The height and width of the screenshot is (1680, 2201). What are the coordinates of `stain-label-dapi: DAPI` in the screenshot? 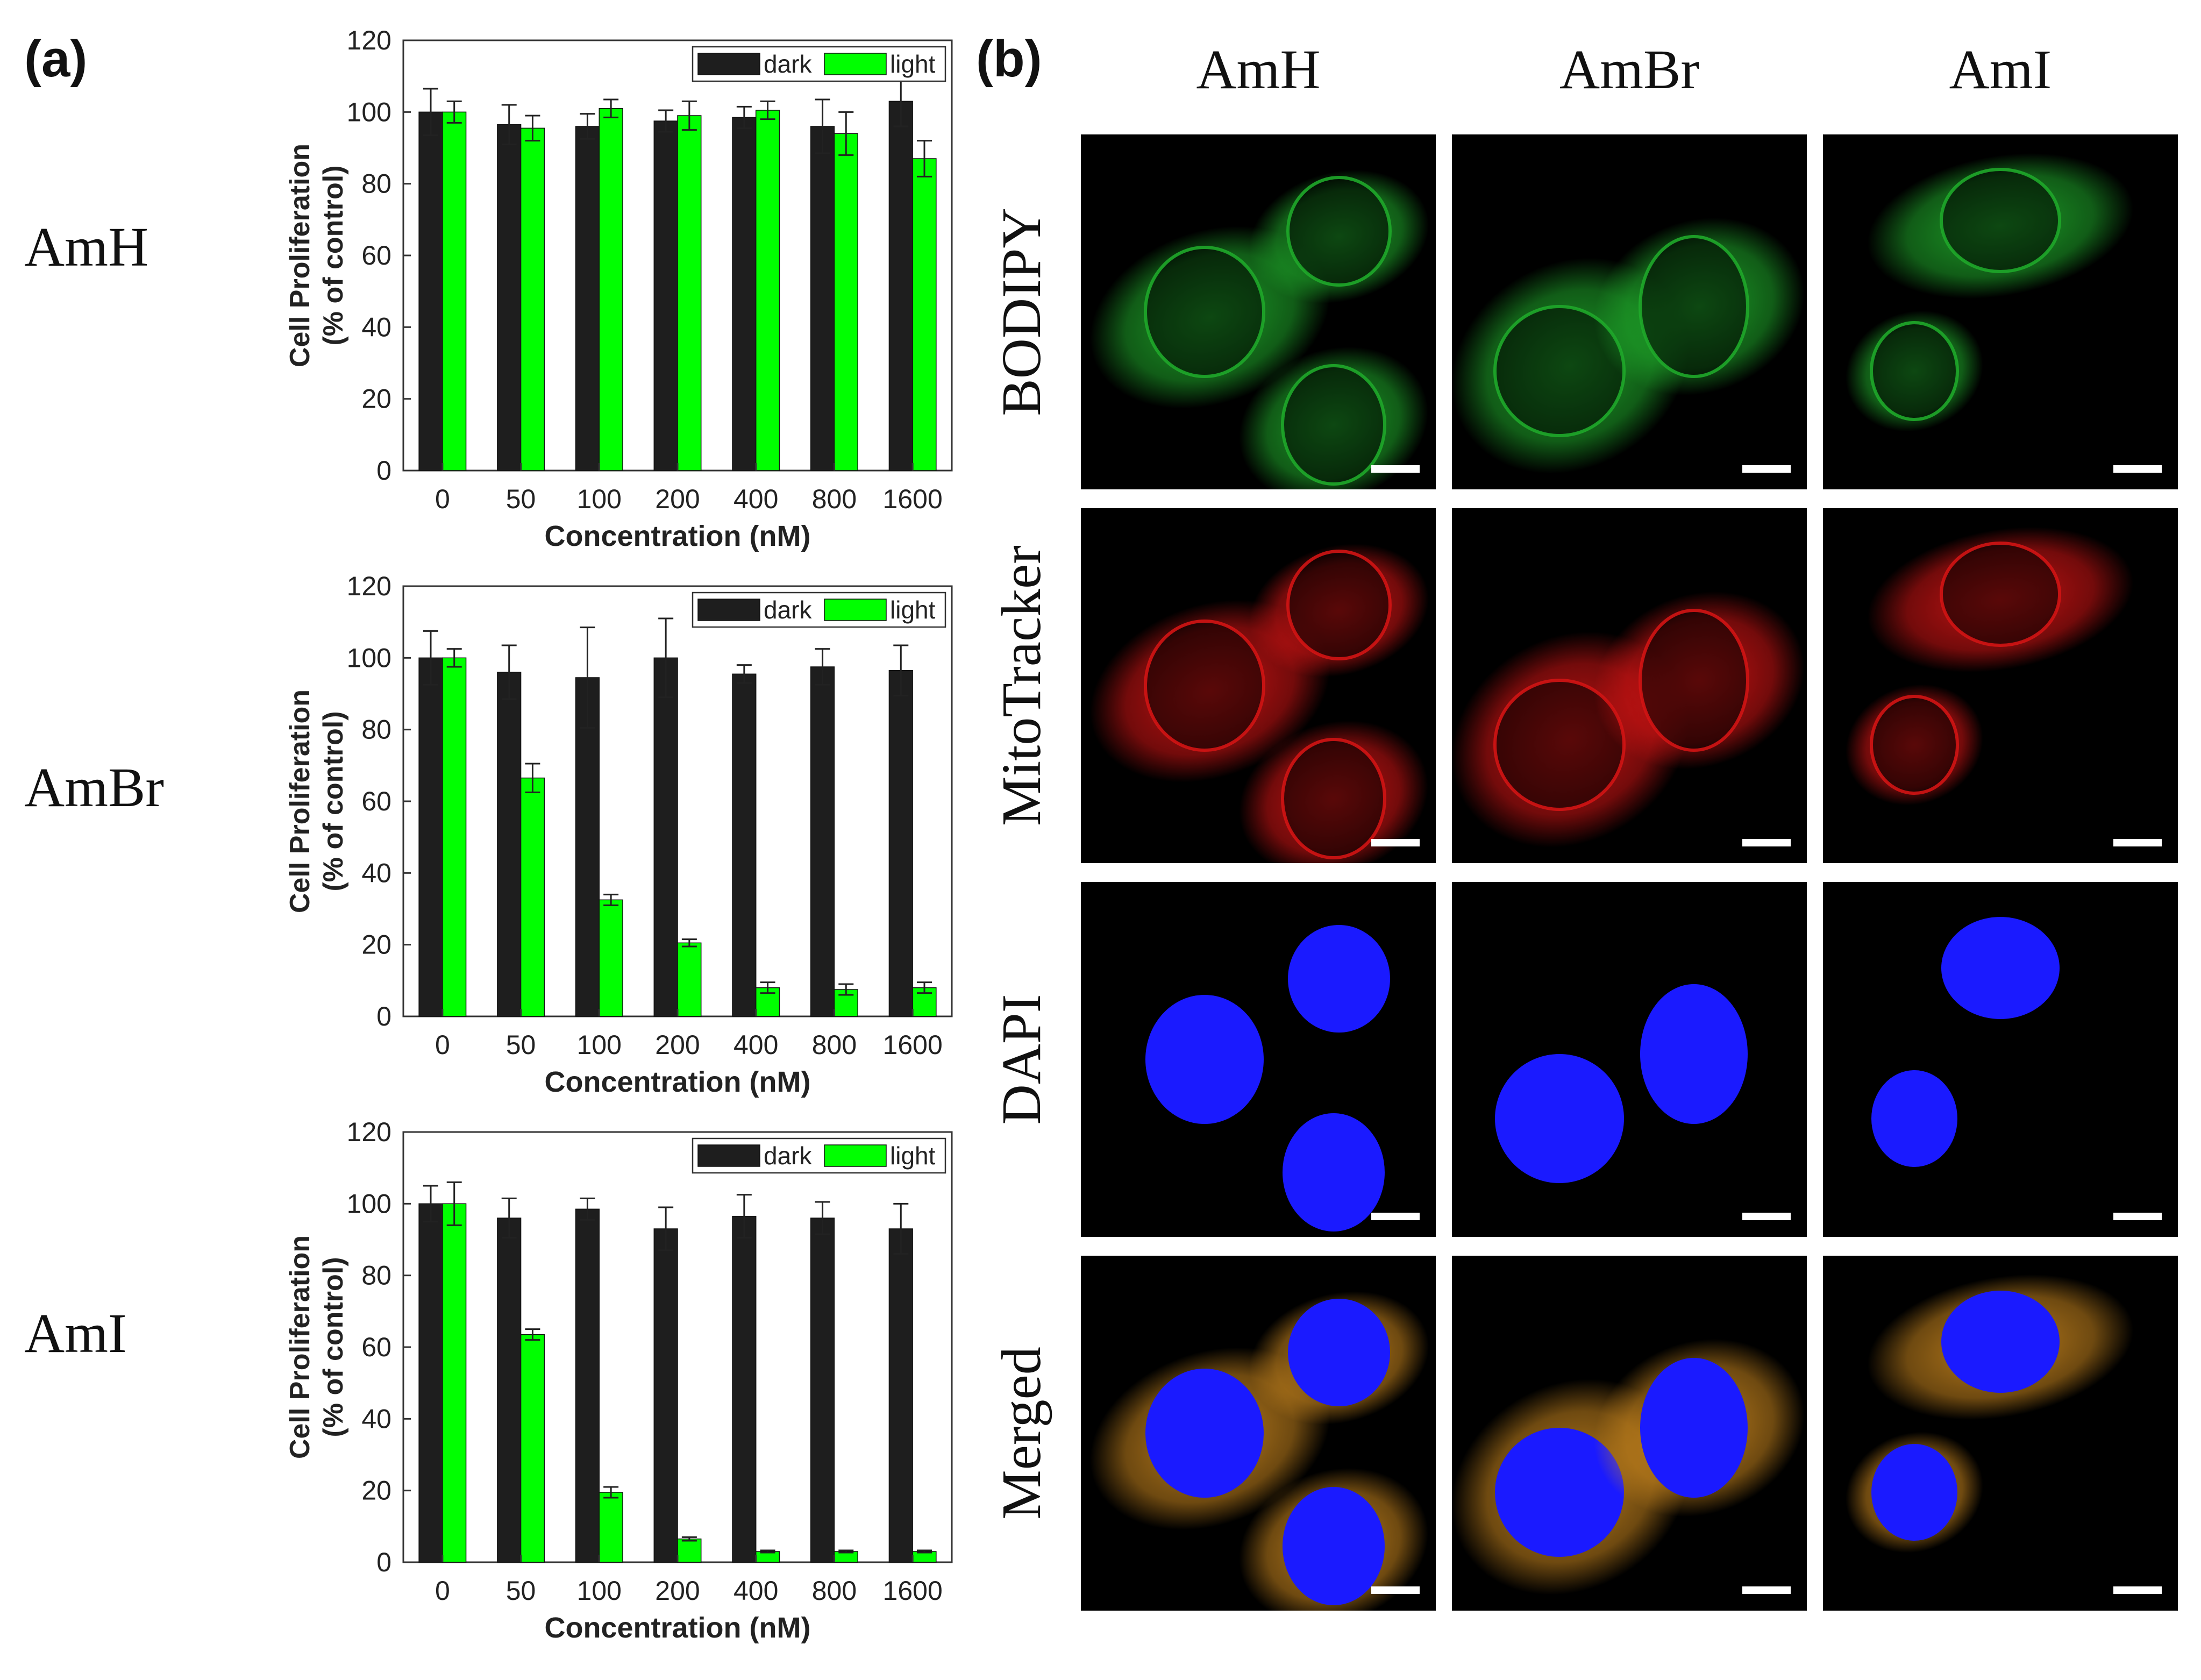 It's located at (1022, 1059).